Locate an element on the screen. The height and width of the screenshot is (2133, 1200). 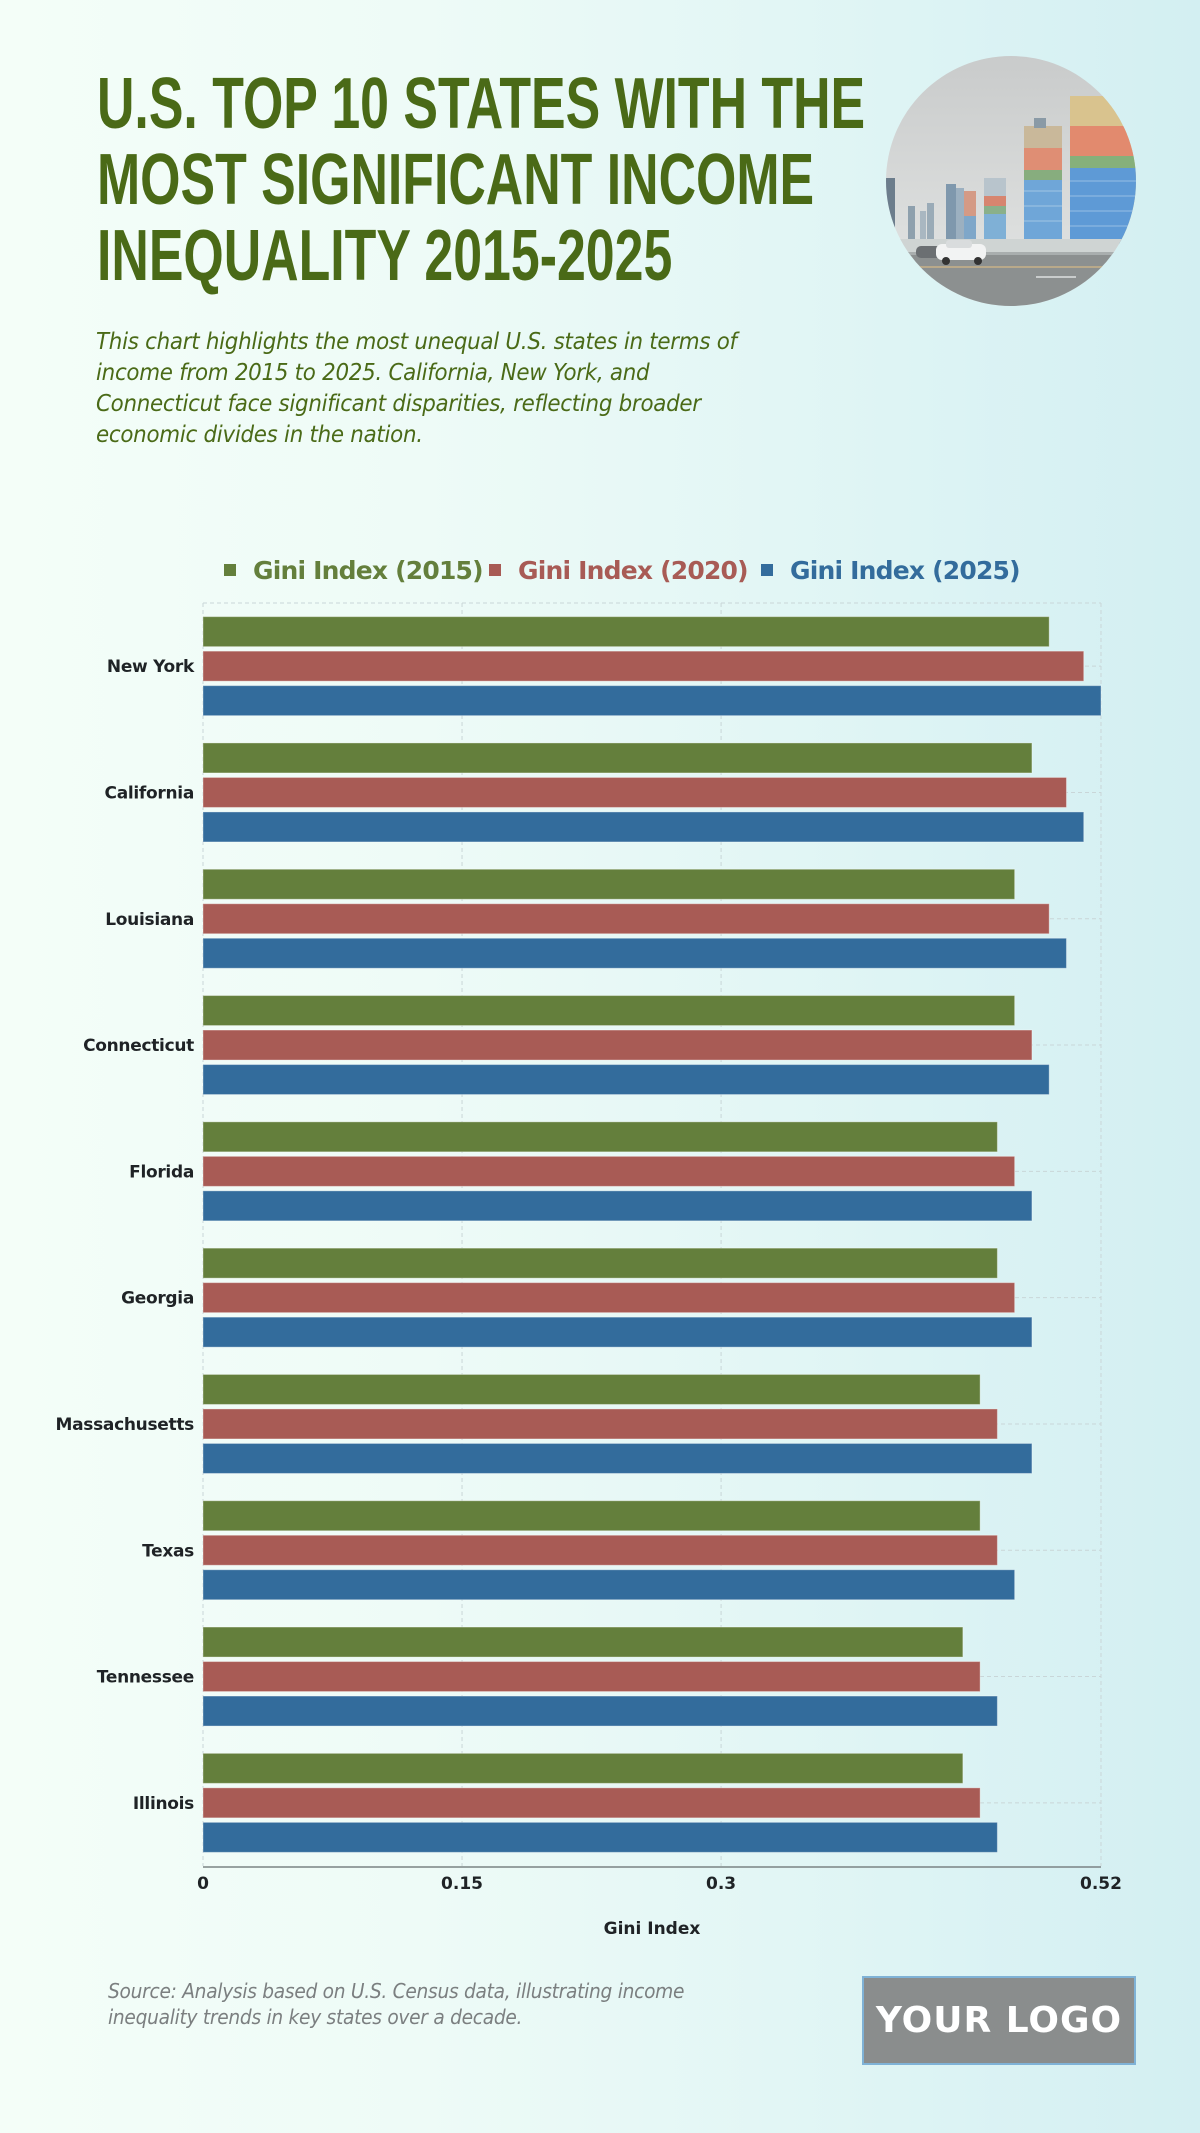
category-label: Texas is located at coordinates (168, 1551).